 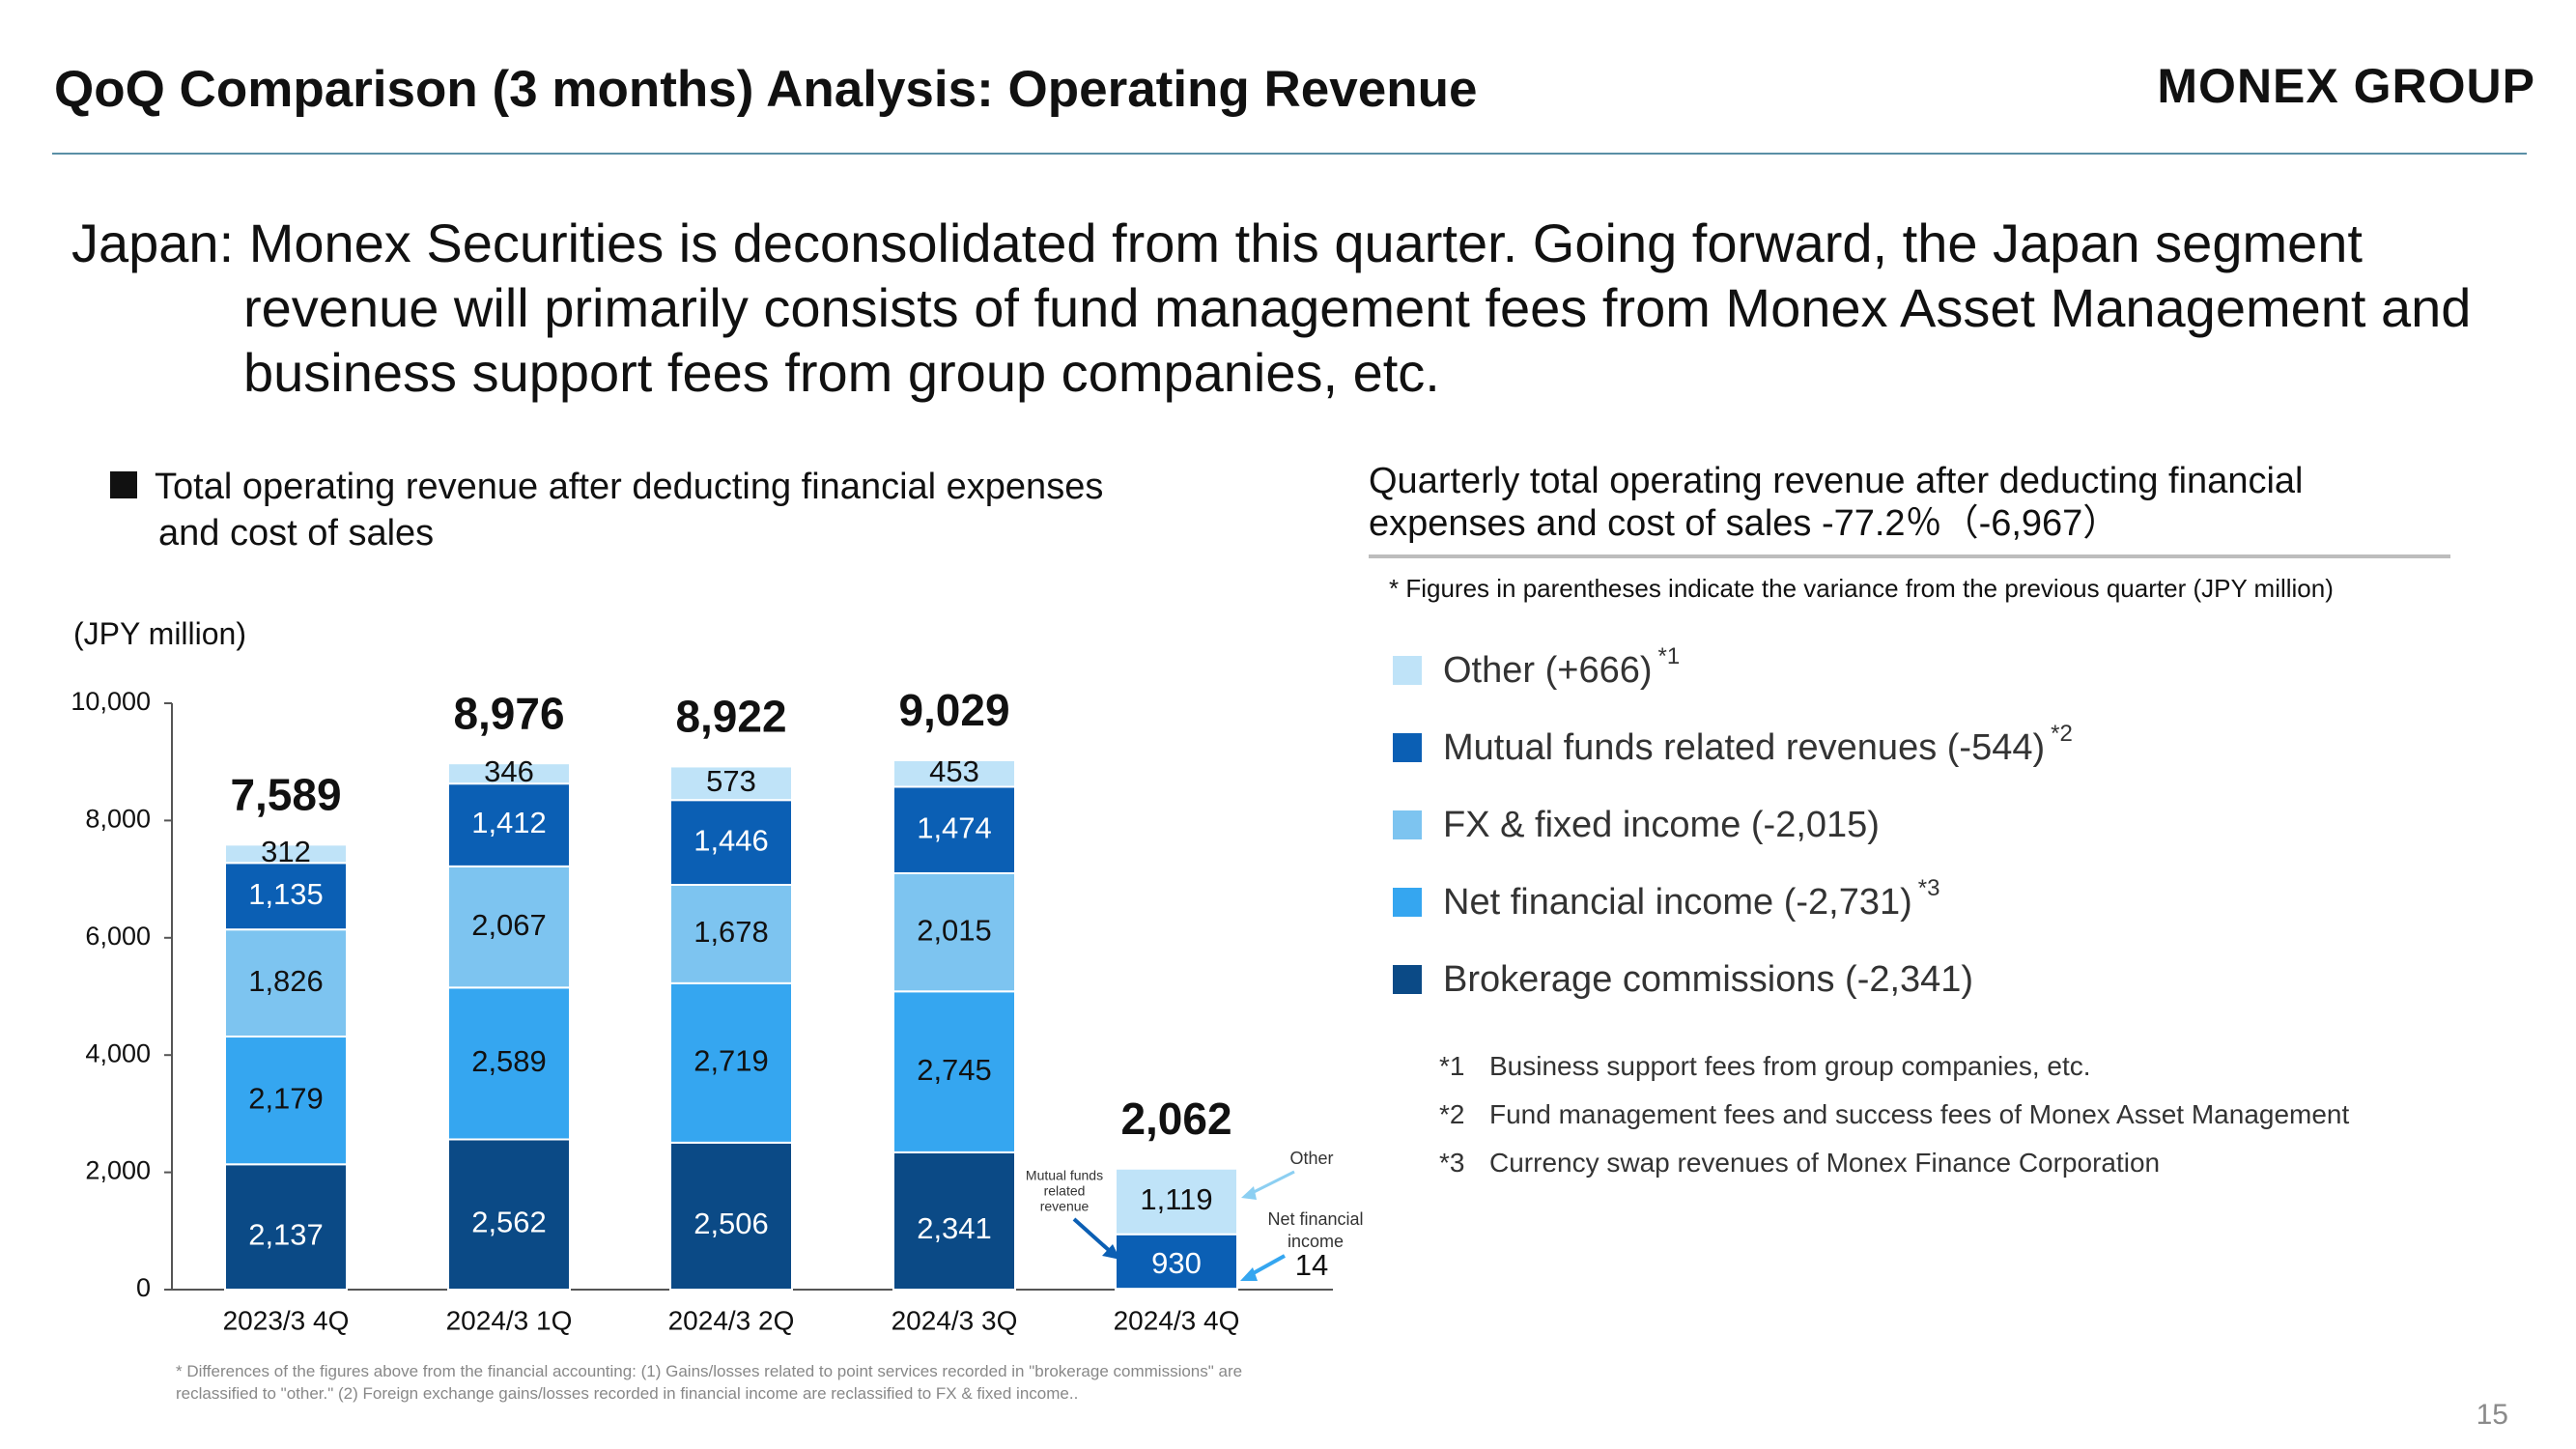 What do you see at coordinates (1744, 747) in the screenshot?
I see `legend-label: Mutual funds related revenues (-544)` at bounding box center [1744, 747].